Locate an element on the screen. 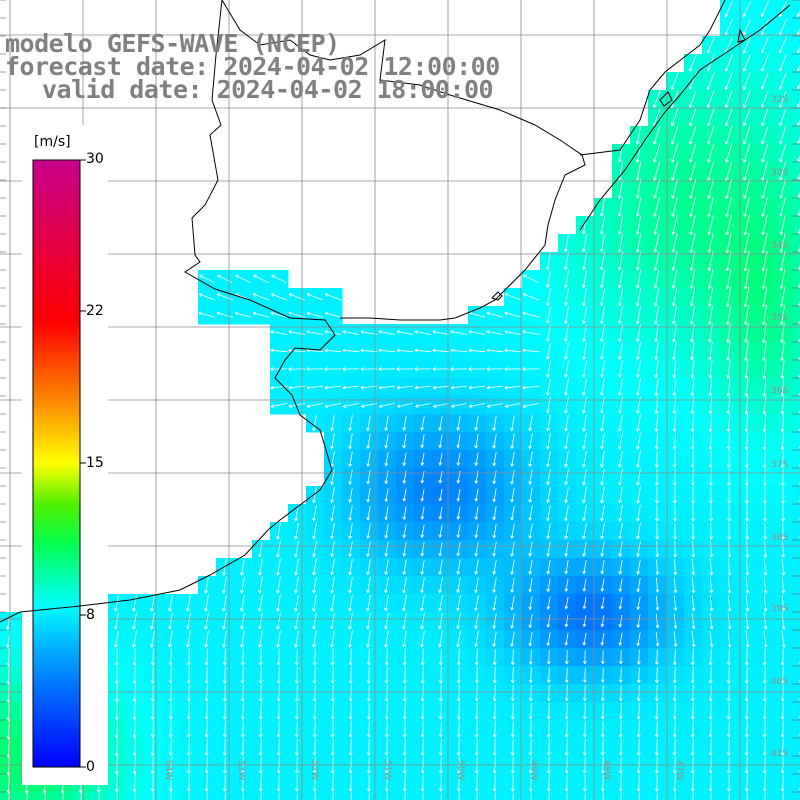 The image size is (800, 800). lat-label: 33S is located at coordinates (779, 173).